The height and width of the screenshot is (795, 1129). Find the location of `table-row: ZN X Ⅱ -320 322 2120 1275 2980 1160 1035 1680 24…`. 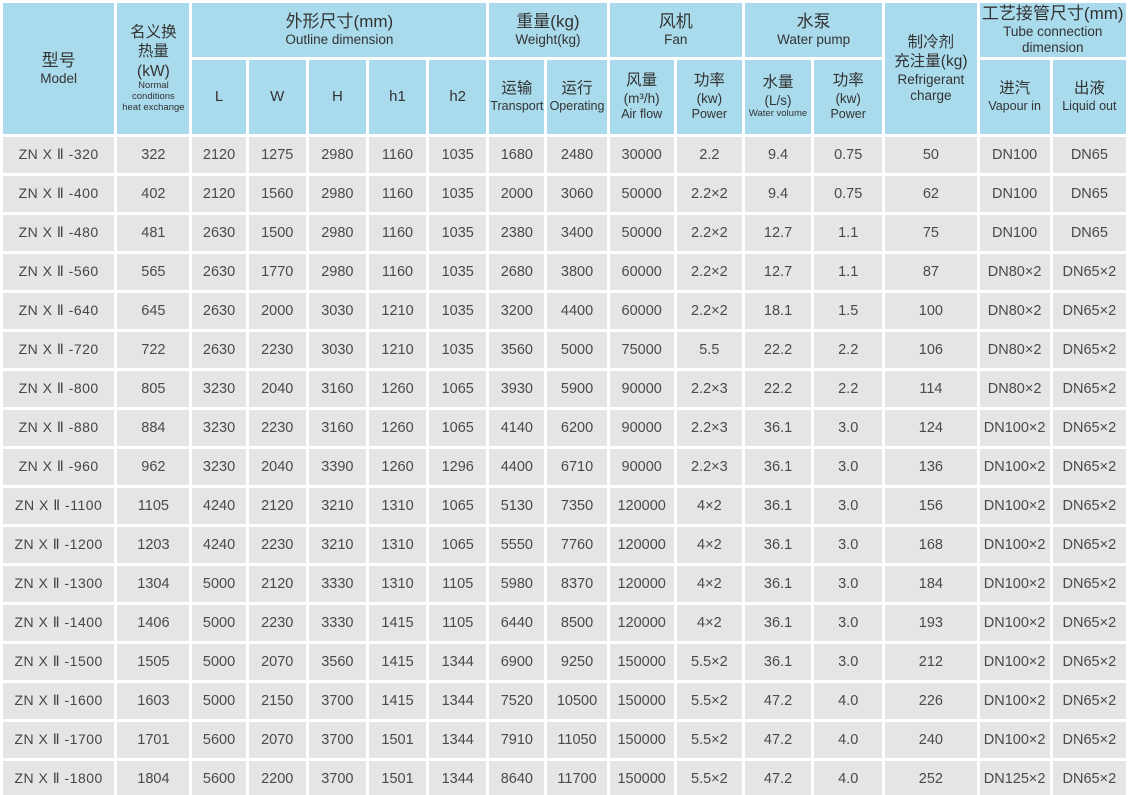

table-row: ZN X Ⅱ -320 322 2120 1275 2980 1160 1035 1680 24… is located at coordinates (564, 154).